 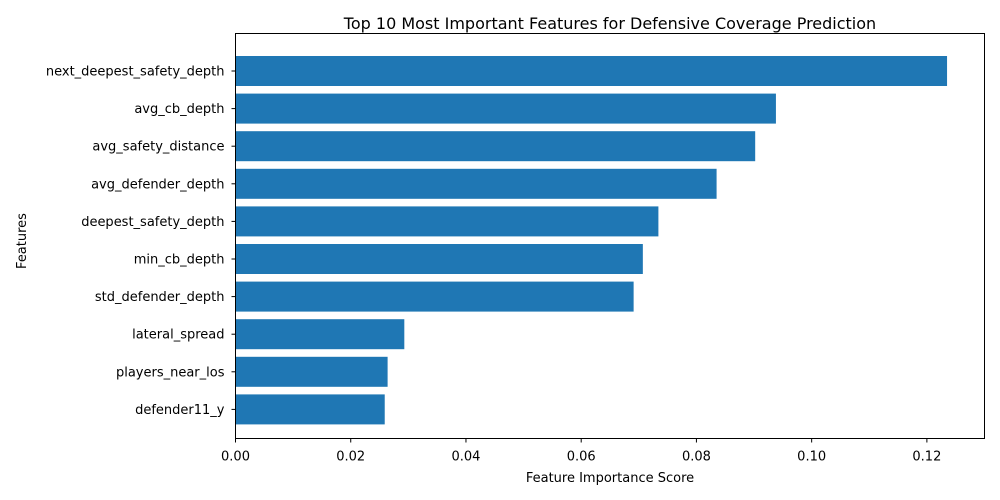 What do you see at coordinates (434, 296) in the screenshot?
I see `bar-std_defender_depth` at bounding box center [434, 296].